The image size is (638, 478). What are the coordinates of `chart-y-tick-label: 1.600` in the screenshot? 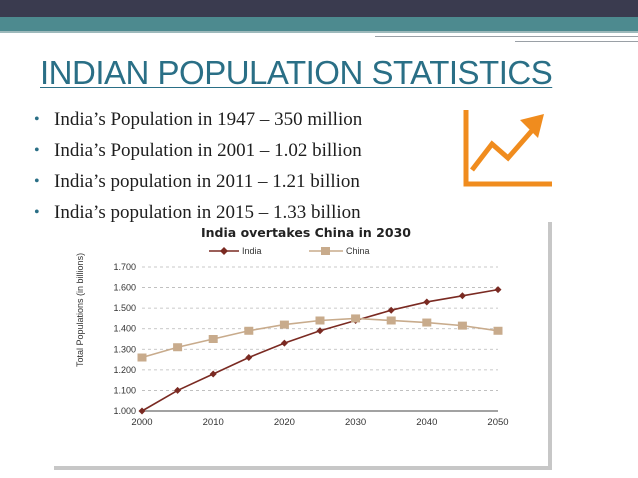 It's located at (124, 288).